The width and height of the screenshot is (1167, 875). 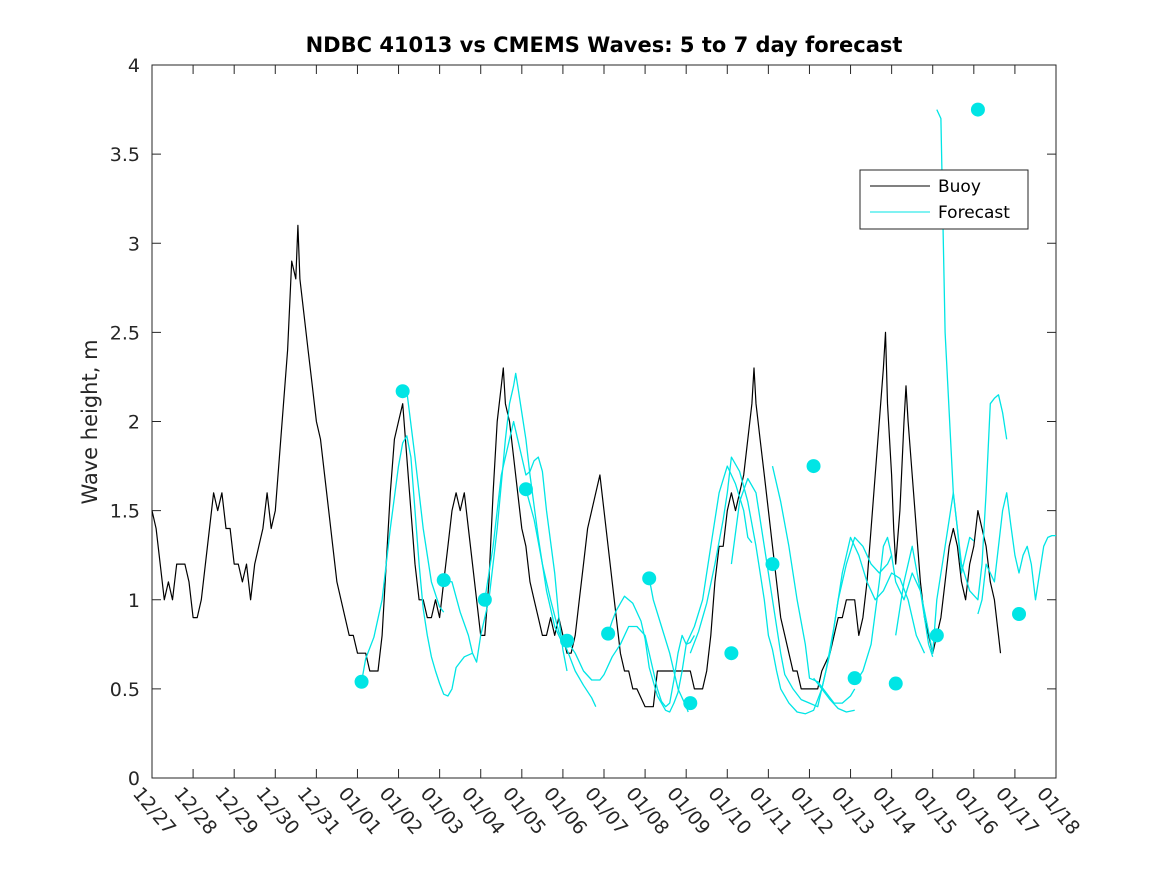 I want to click on y-tick-label: 2.5, so click(x=125, y=333).